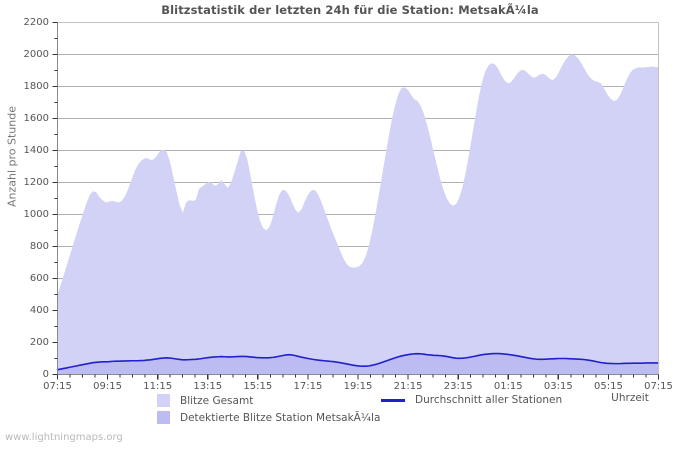 The height and width of the screenshot is (450, 700). What do you see at coordinates (258, 386) in the screenshot?
I see `x-tick-label: 15:15` at bounding box center [258, 386].